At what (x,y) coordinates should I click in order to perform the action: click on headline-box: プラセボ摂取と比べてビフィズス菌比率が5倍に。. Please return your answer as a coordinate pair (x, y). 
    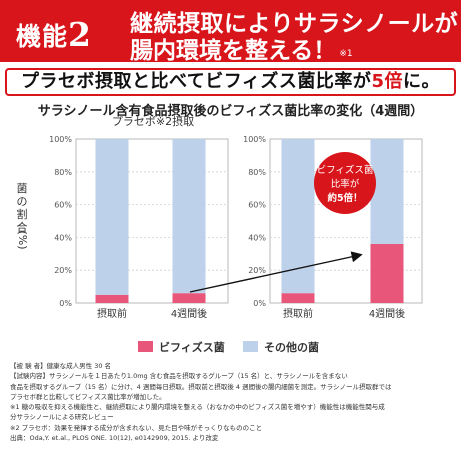
    Looking at the image, I should click on (230, 82).